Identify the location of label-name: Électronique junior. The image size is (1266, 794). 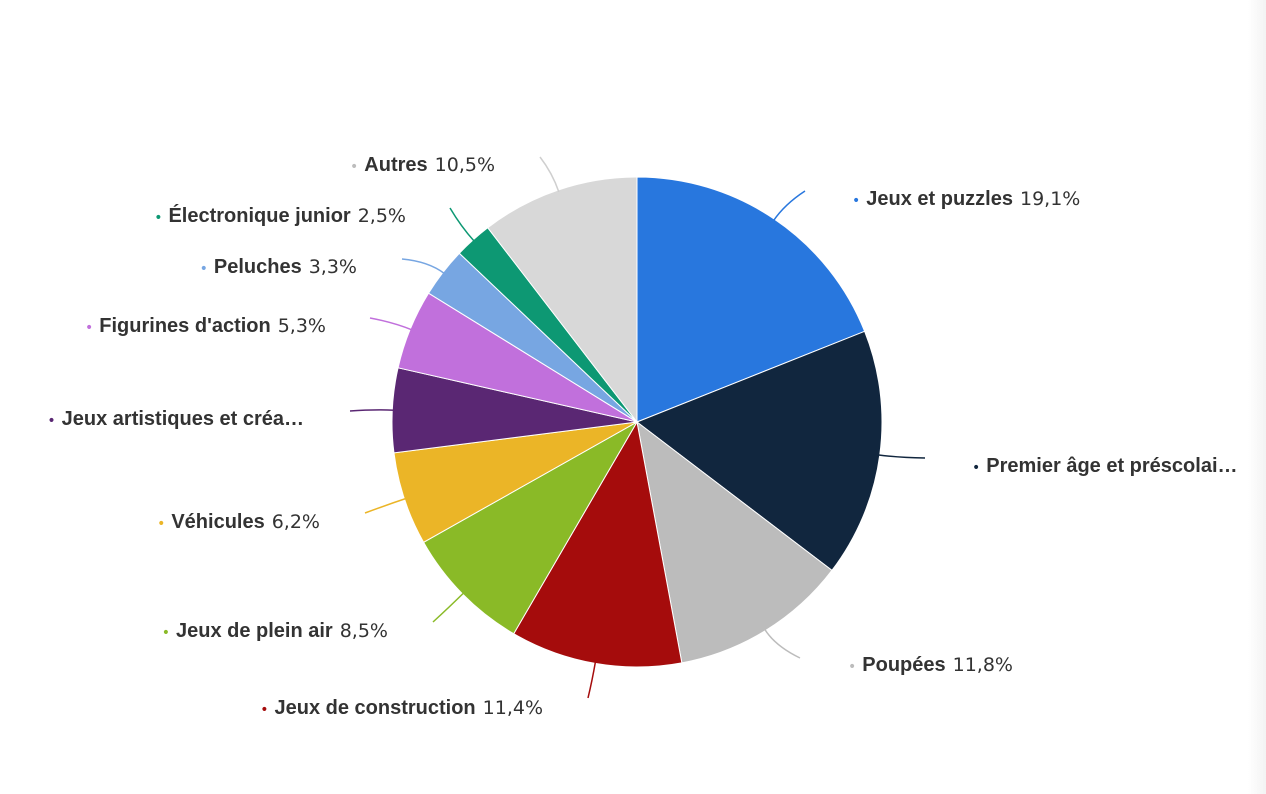
(259, 215).